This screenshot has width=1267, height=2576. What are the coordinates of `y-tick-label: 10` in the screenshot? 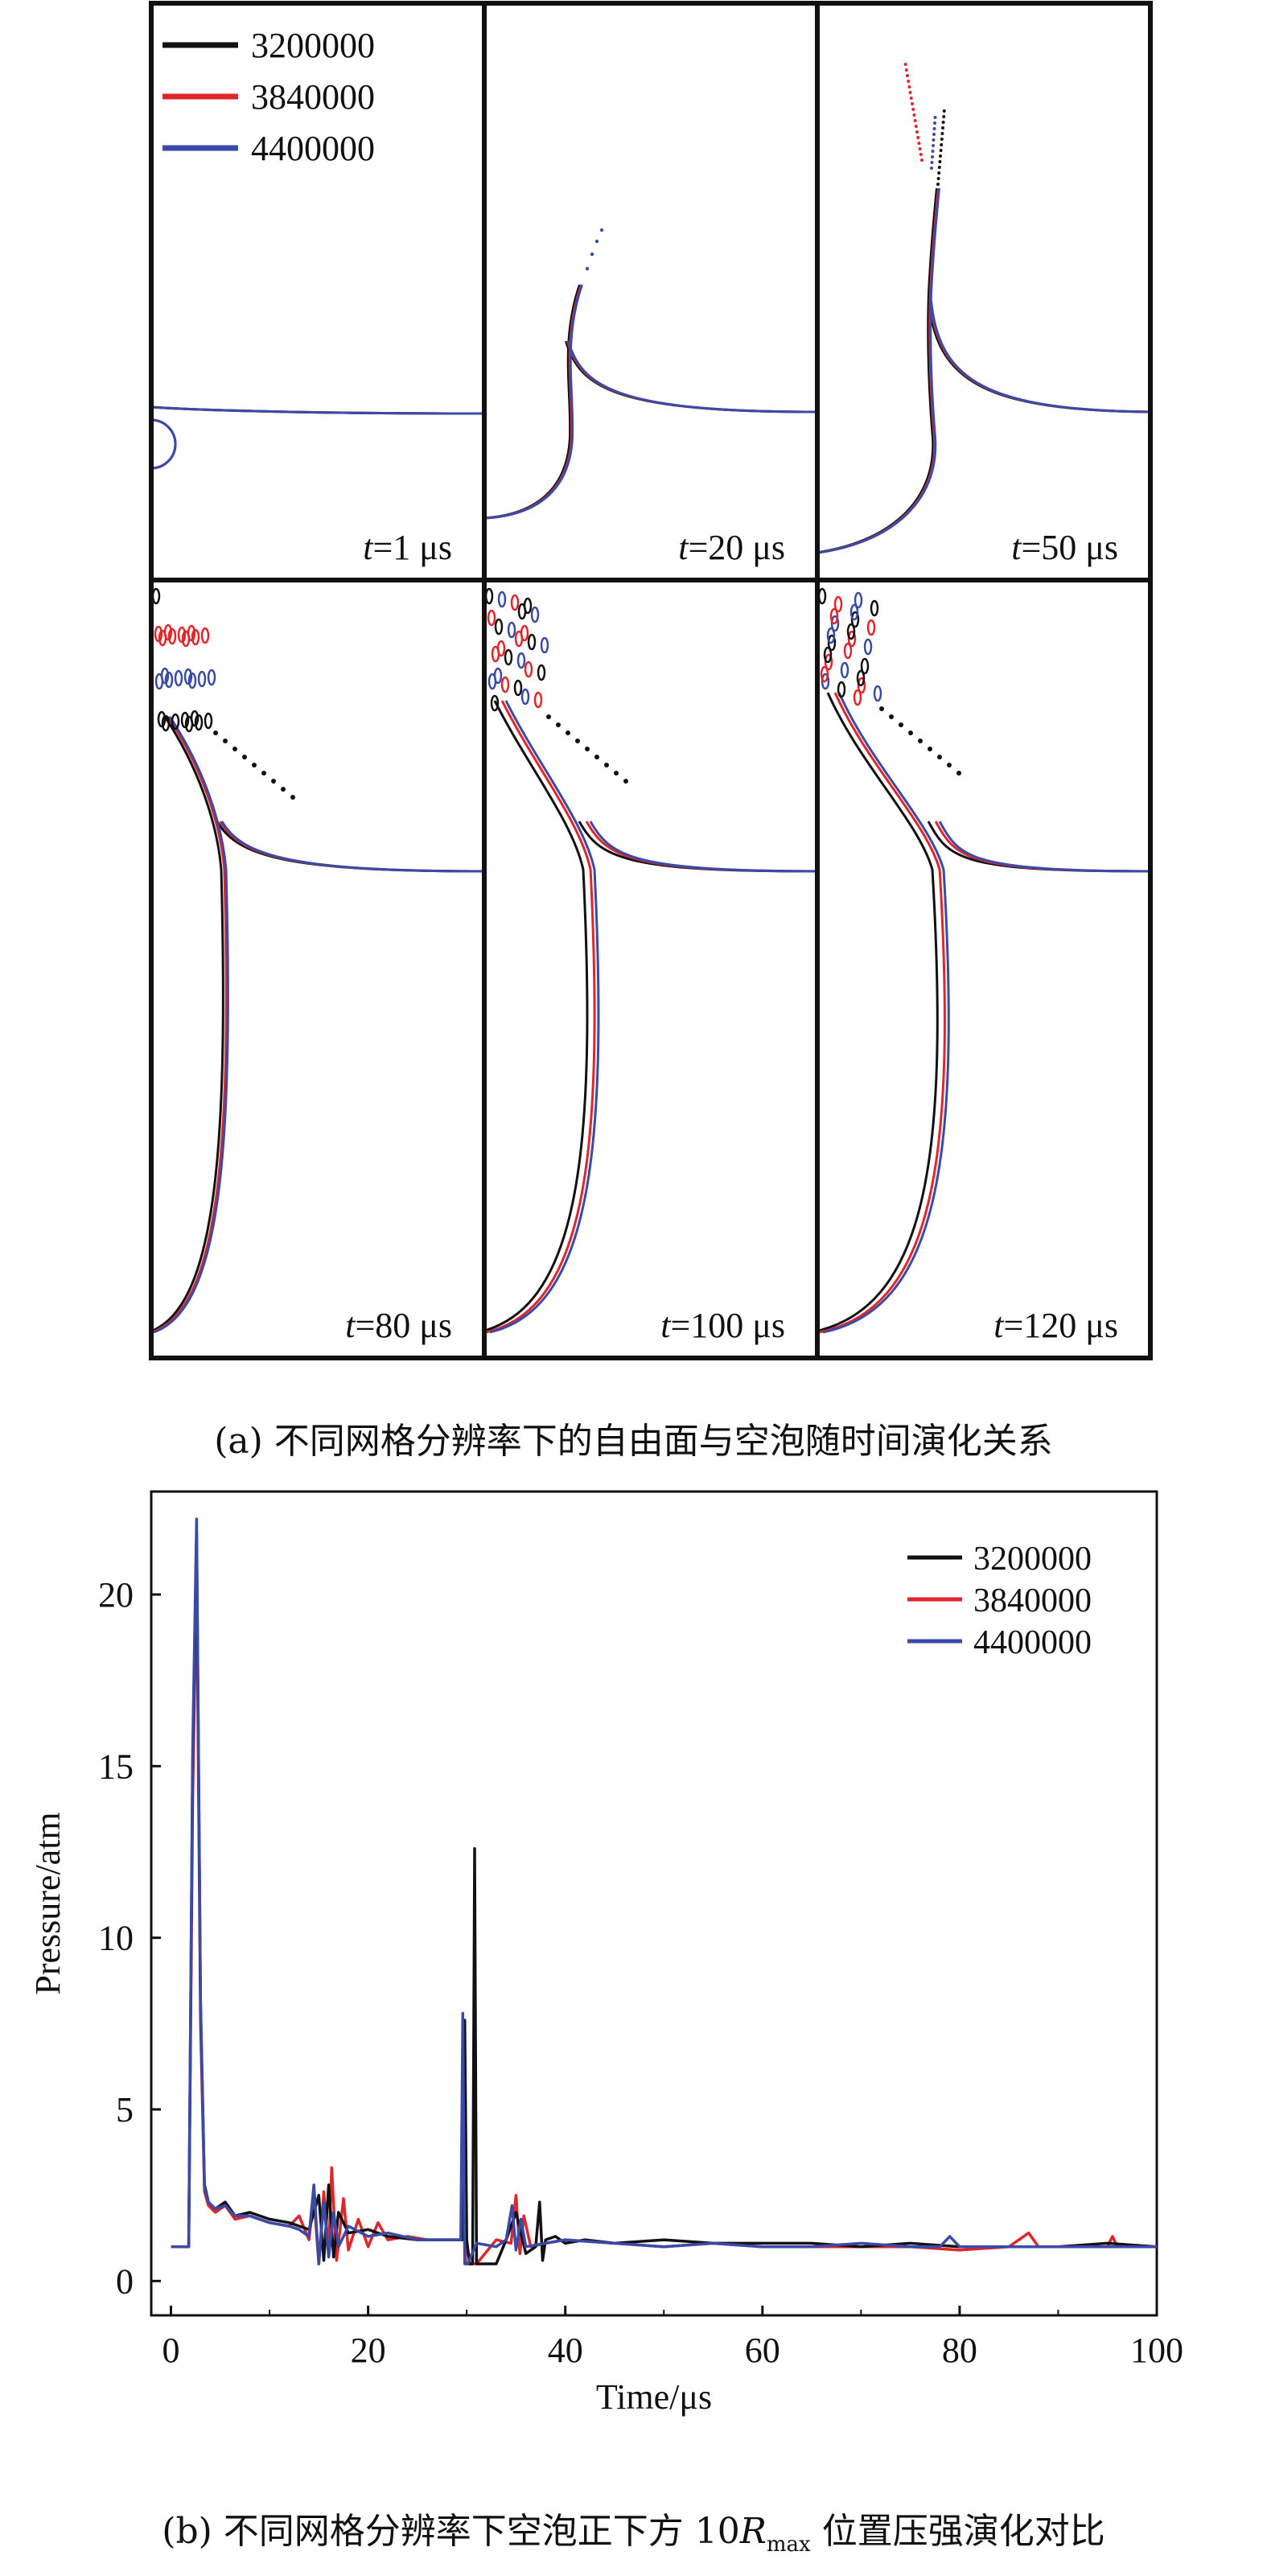 It's located at (116, 1938).